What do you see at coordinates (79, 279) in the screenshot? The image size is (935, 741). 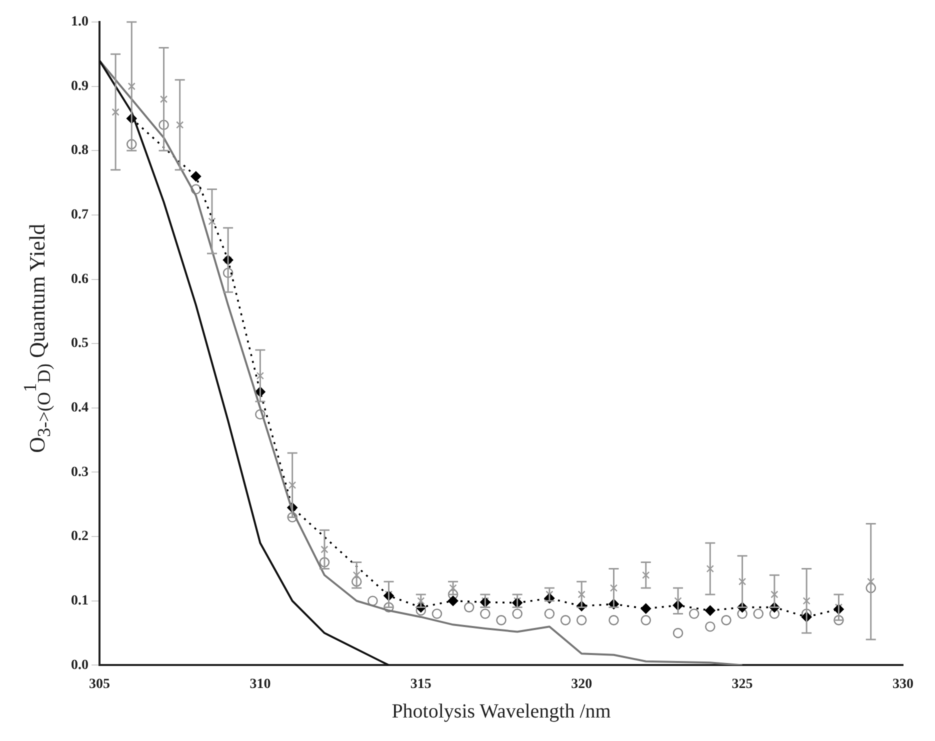 I see `y-tick-label: 0.6` at bounding box center [79, 279].